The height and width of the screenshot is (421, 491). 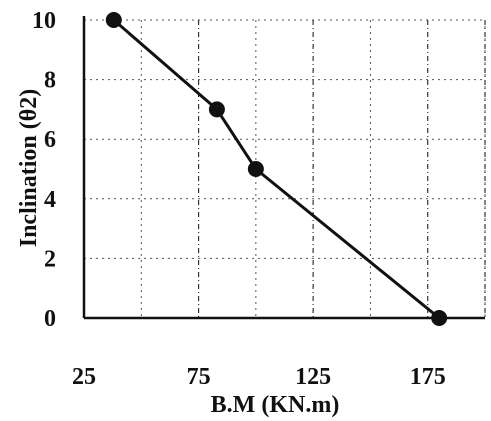 What do you see at coordinates (29, 168) in the screenshot?
I see `y-axis-label: Inclination (θ2)` at bounding box center [29, 168].